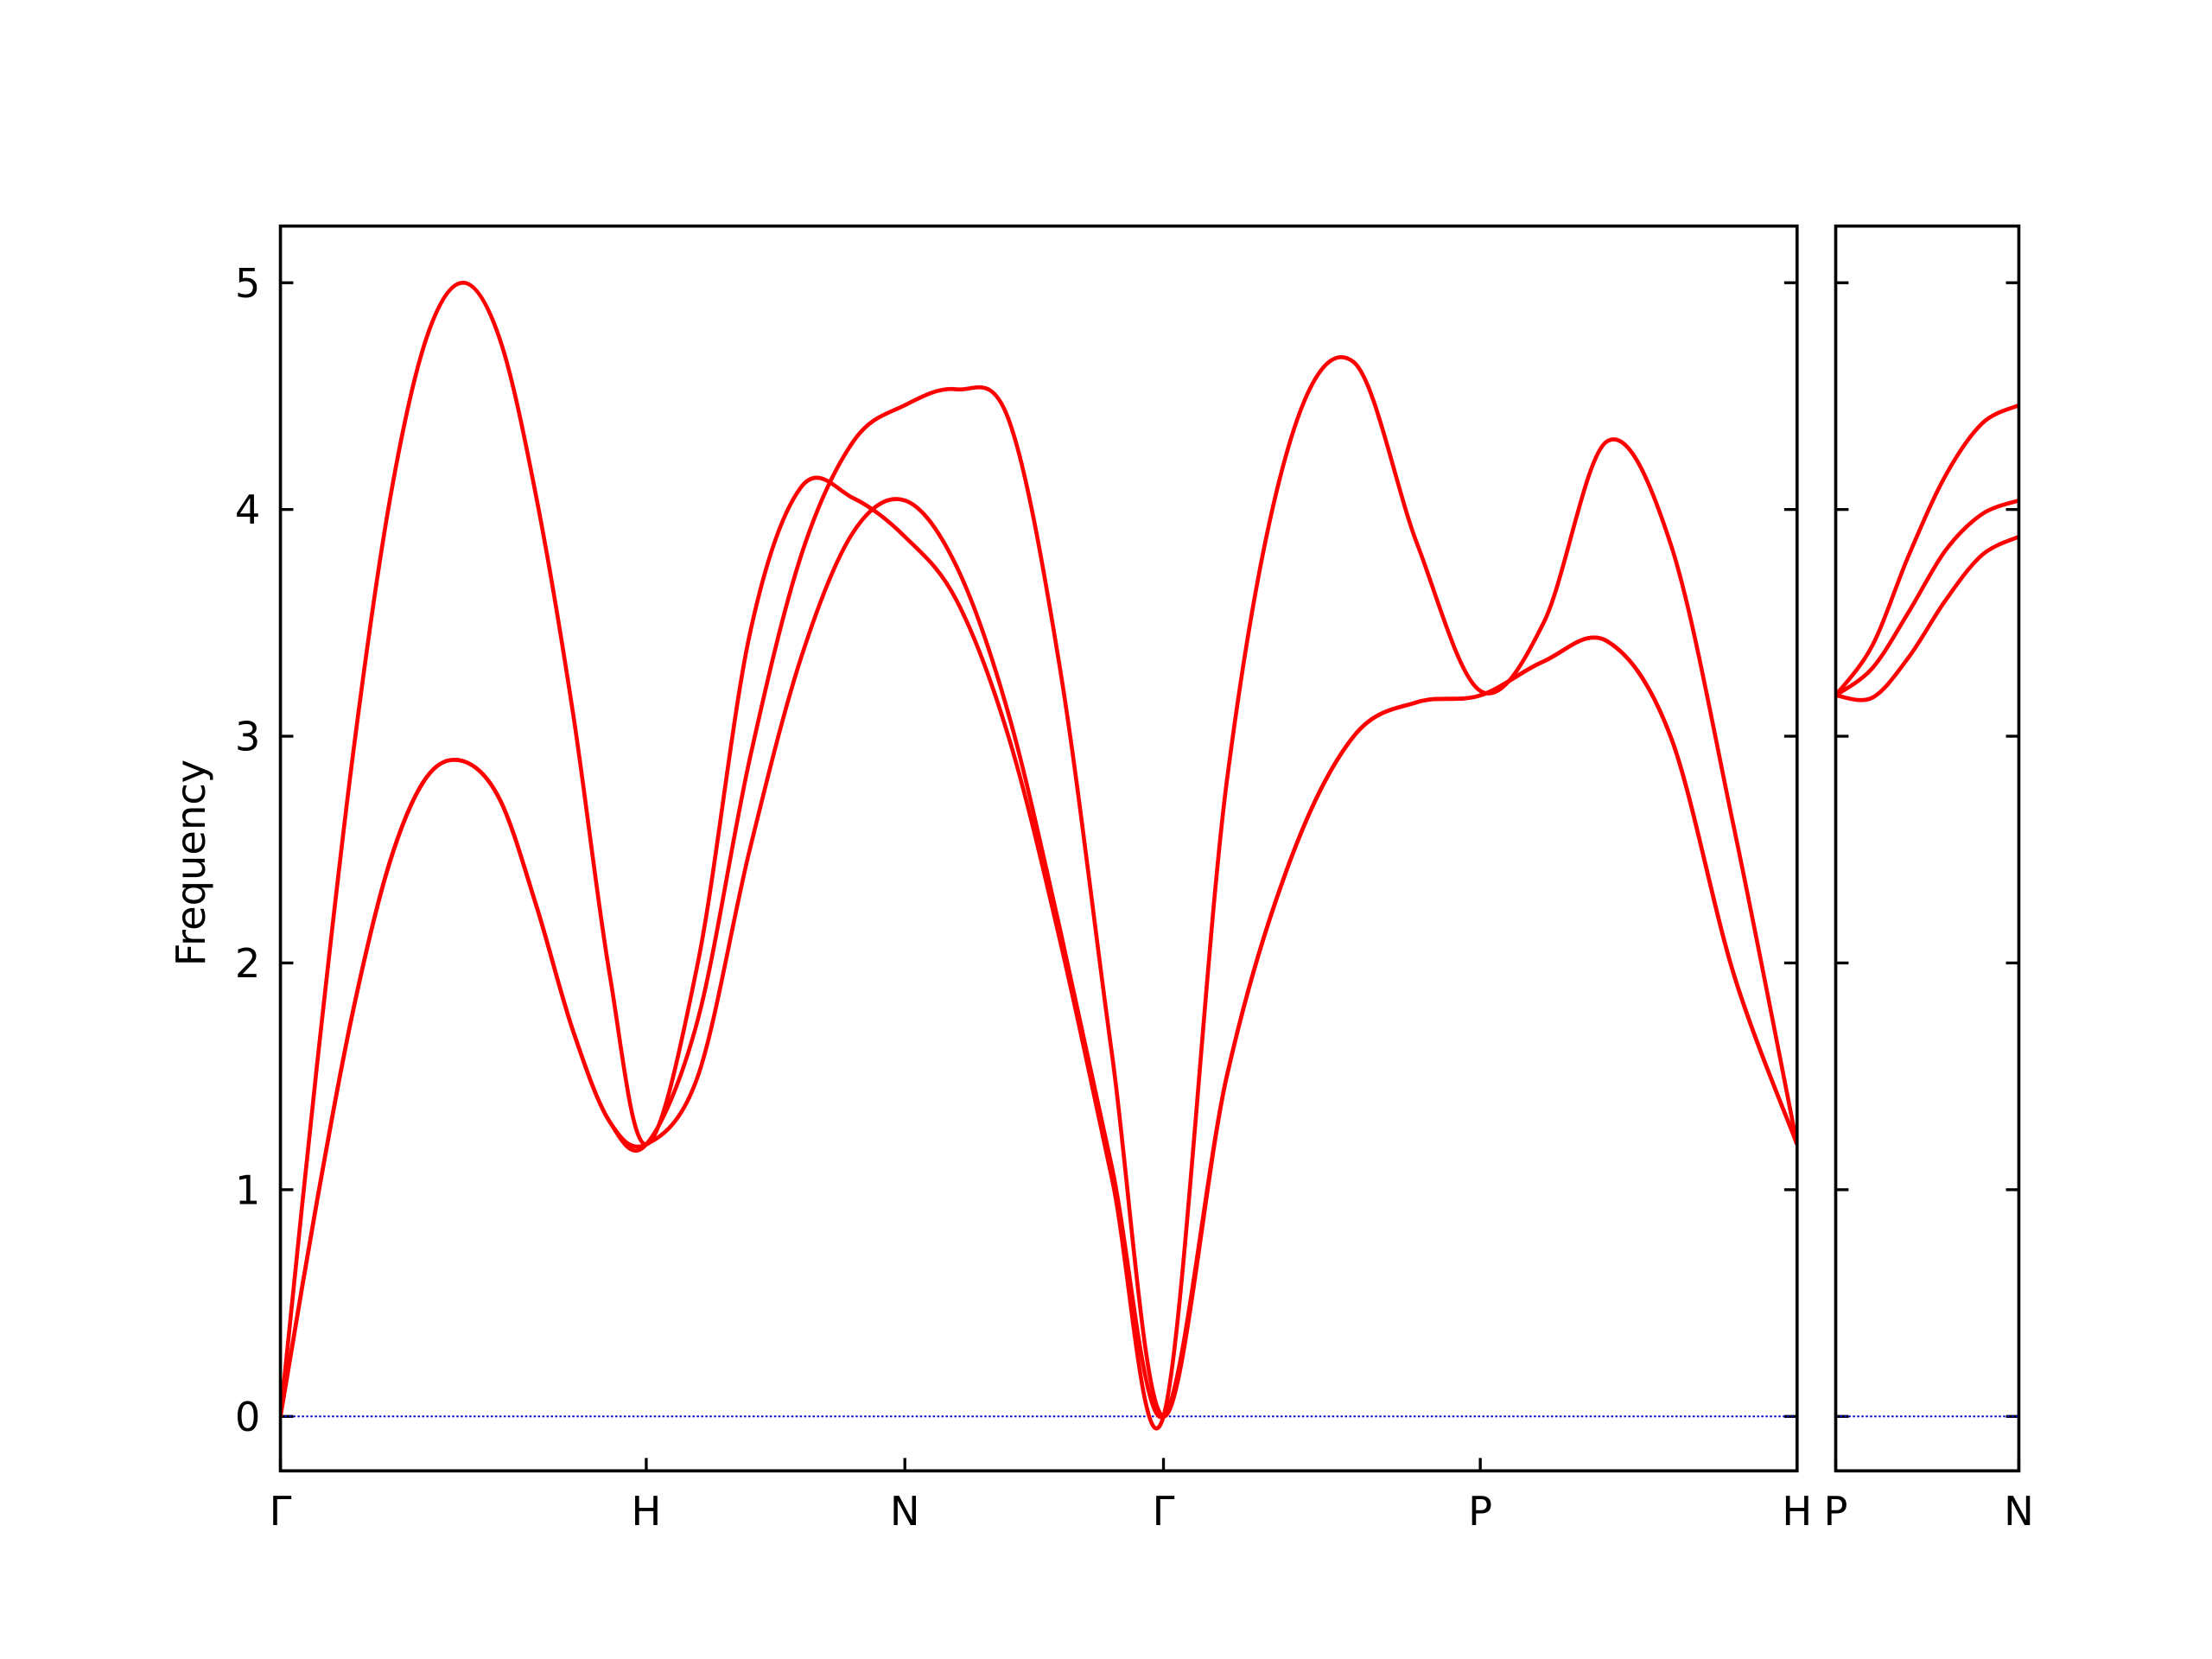  Describe the element at coordinates (248, 737) in the screenshot. I see `y-tick-label: 3` at that location.